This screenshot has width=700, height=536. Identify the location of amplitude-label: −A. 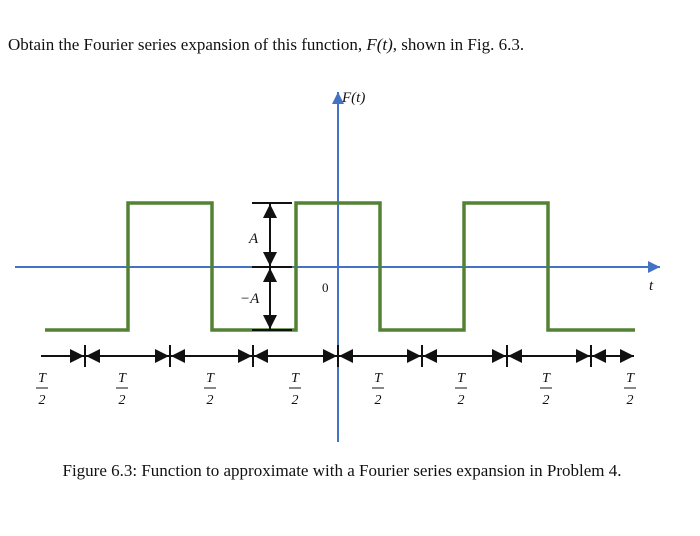
(250, 299).